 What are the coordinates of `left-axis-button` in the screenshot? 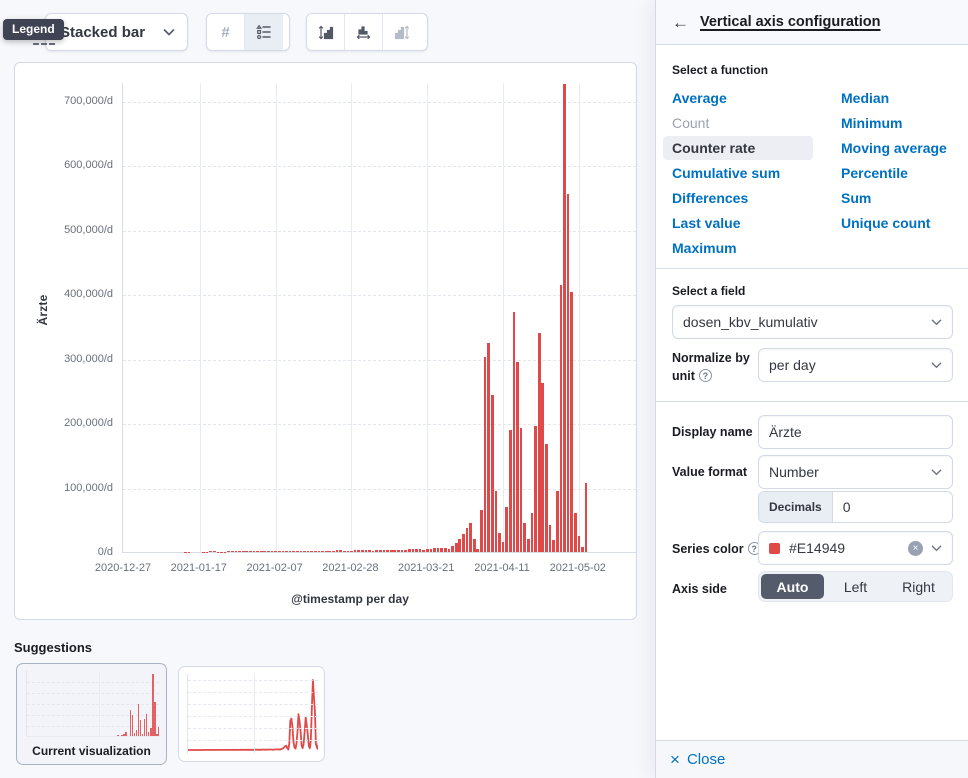 It's located at (326, 32).